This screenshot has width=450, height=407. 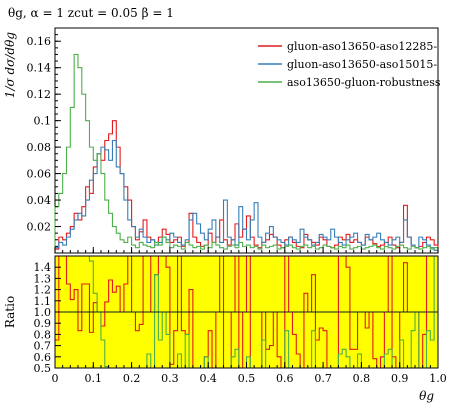 I want to click on ratio-tick-label: 0.8, so click(x=43, y=334).